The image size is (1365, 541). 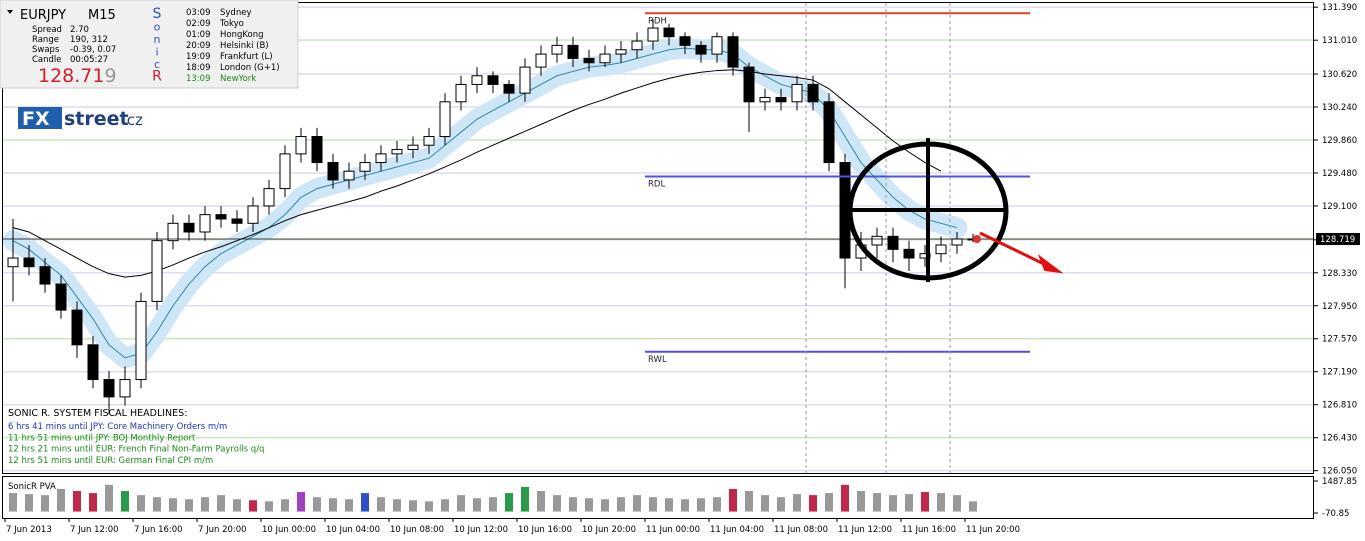 What do you see at coordinates (94, 530) in the screenshot?
I see `x-tick-label: 7 Jun 12:00` at bounding box center [94, 530].